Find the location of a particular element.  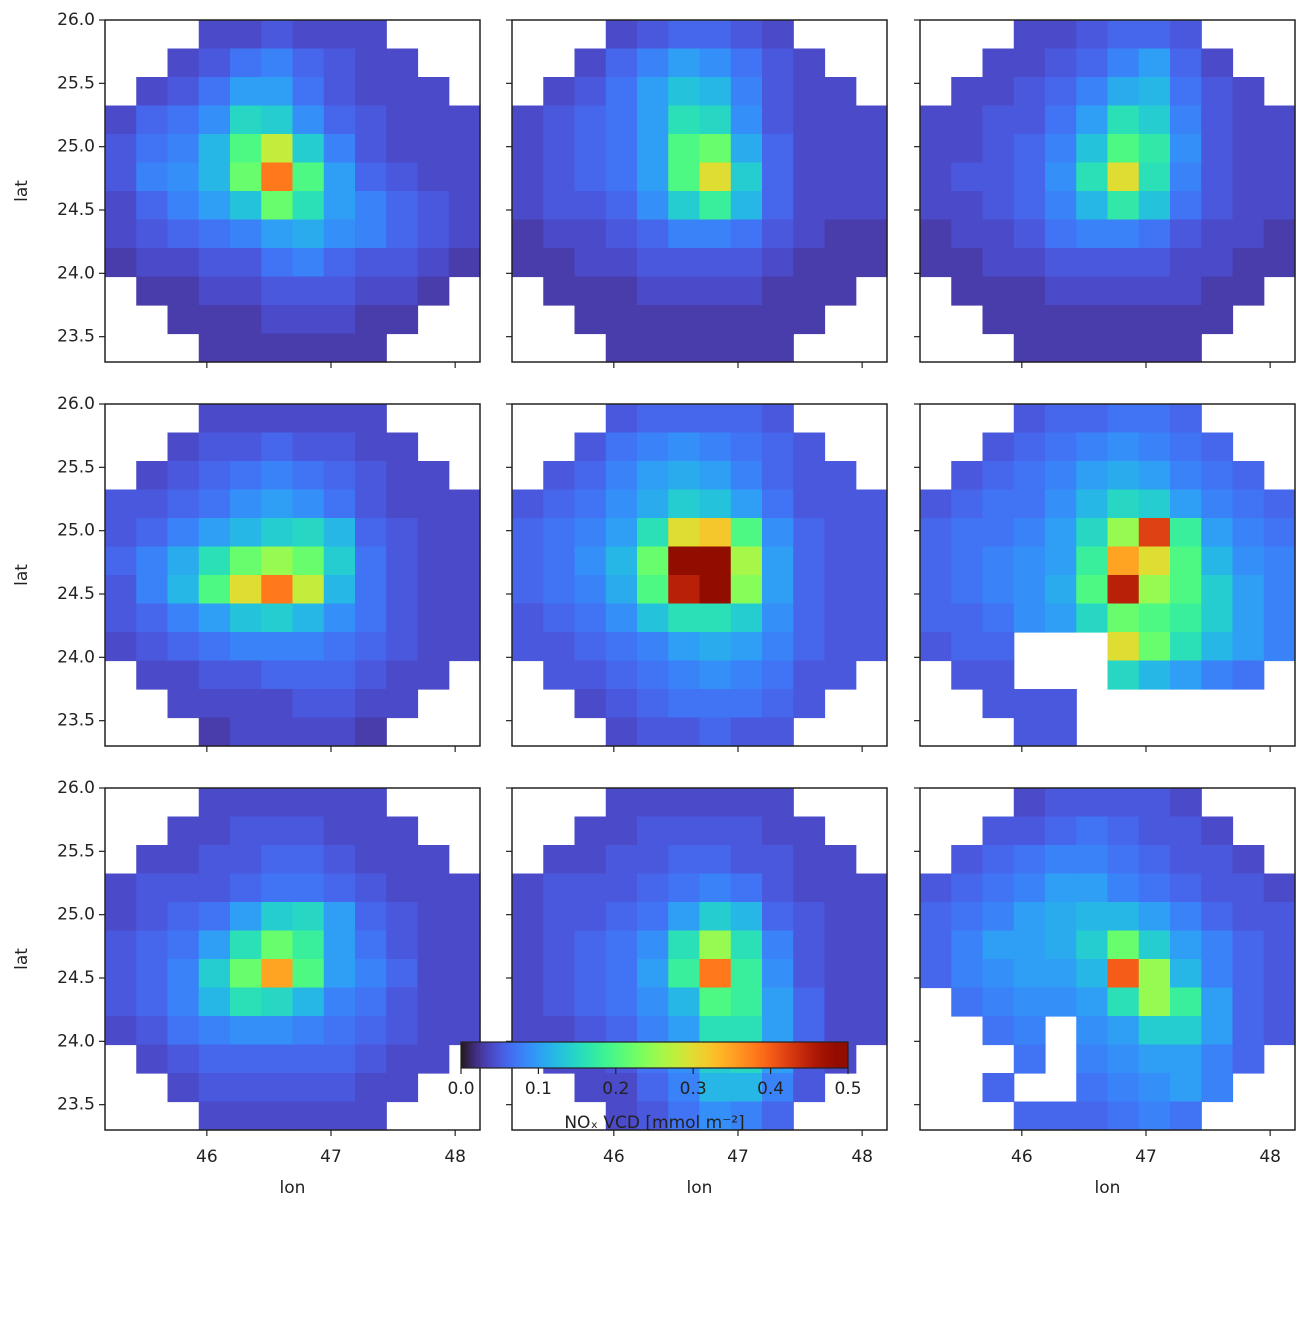

colorbar-tick-label: 0.5 is located at coordinates (847, 1089).